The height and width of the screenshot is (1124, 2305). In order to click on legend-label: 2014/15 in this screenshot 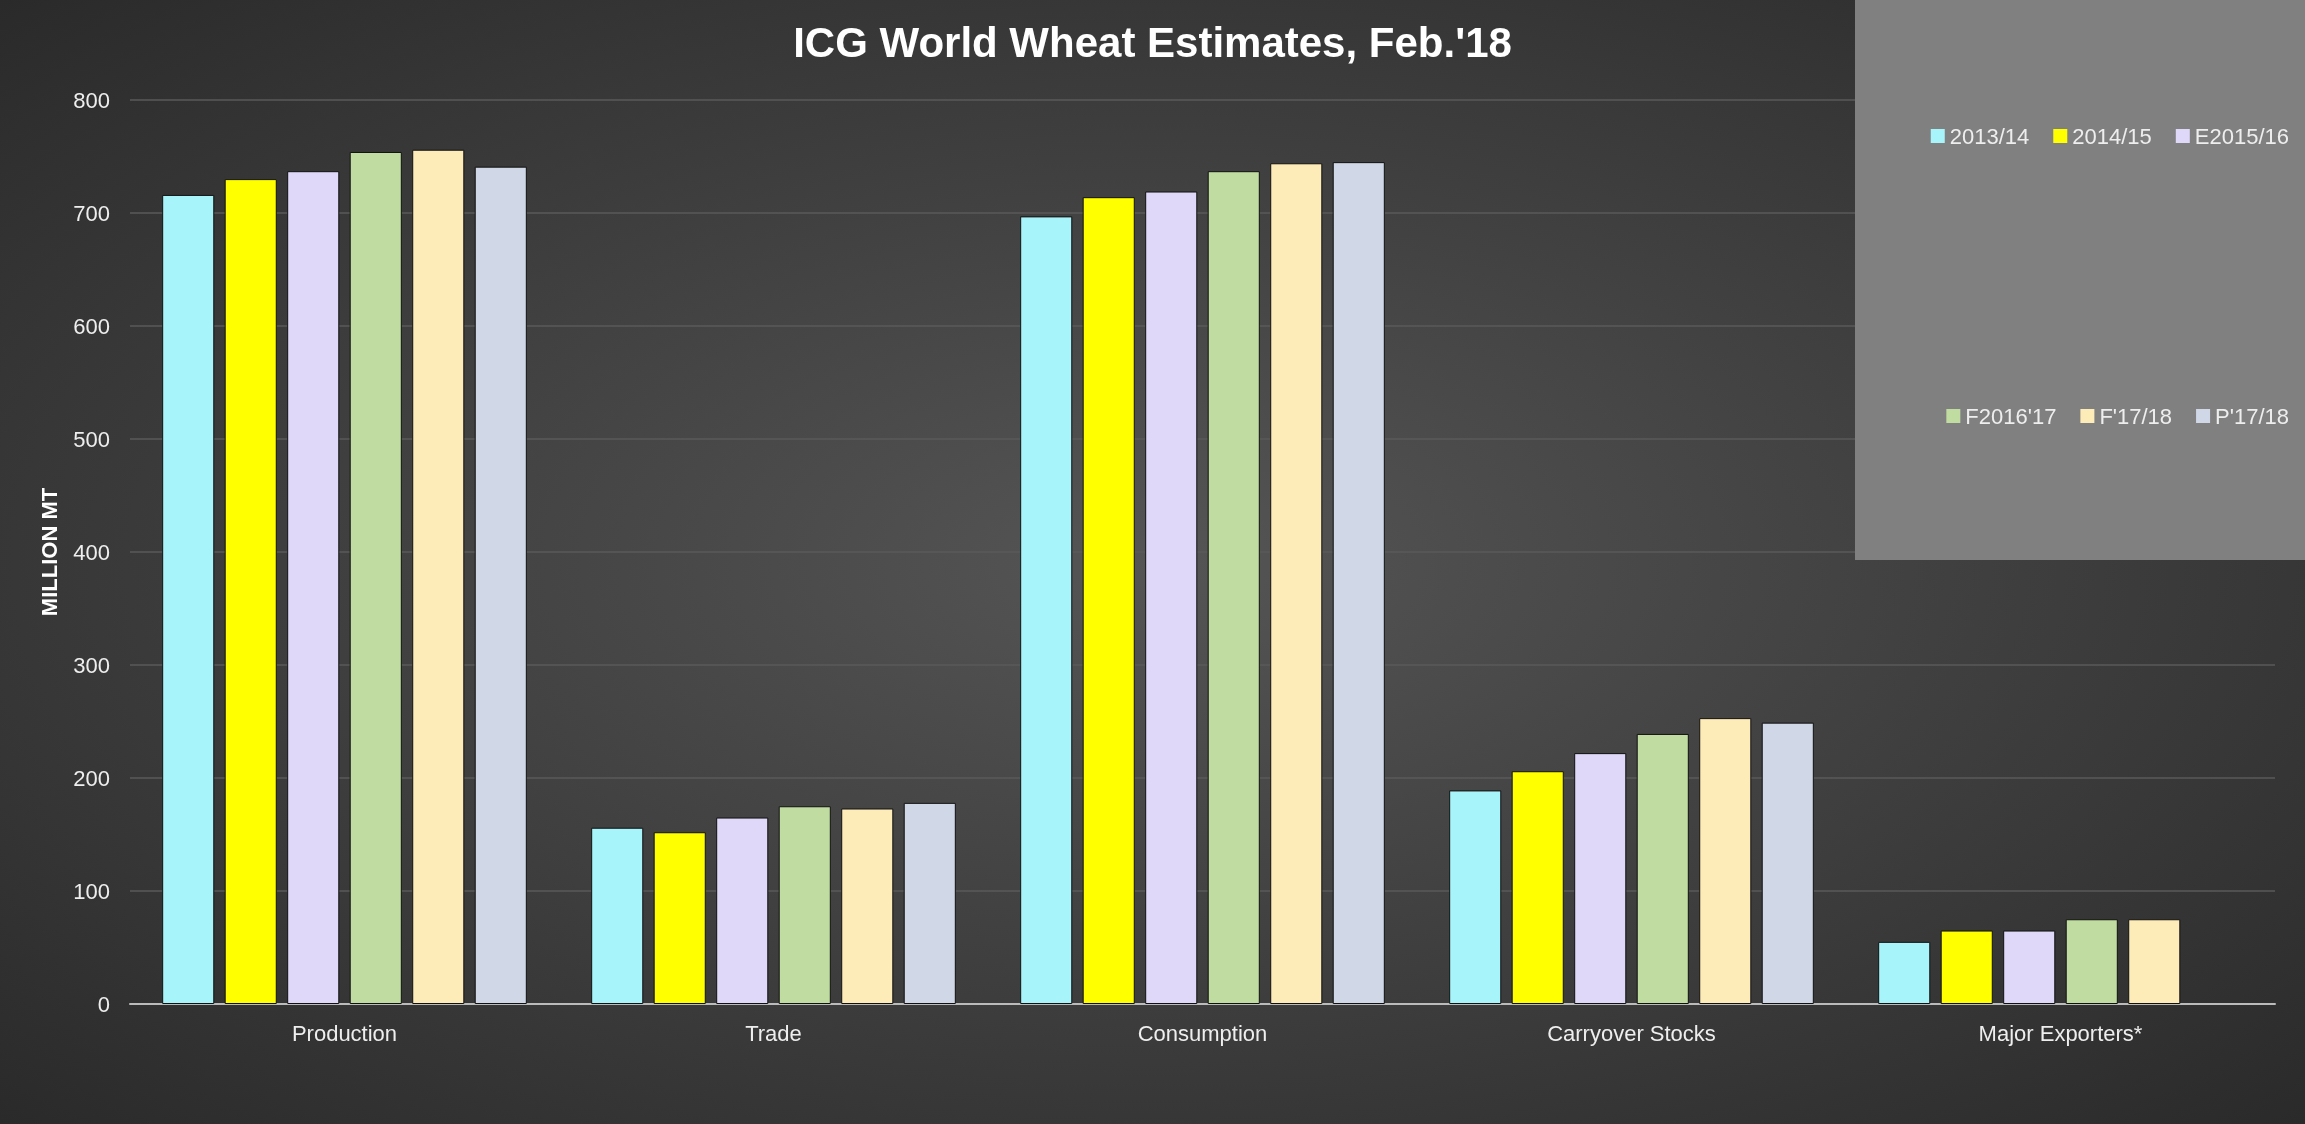, I will do `click(2112, 136)`.